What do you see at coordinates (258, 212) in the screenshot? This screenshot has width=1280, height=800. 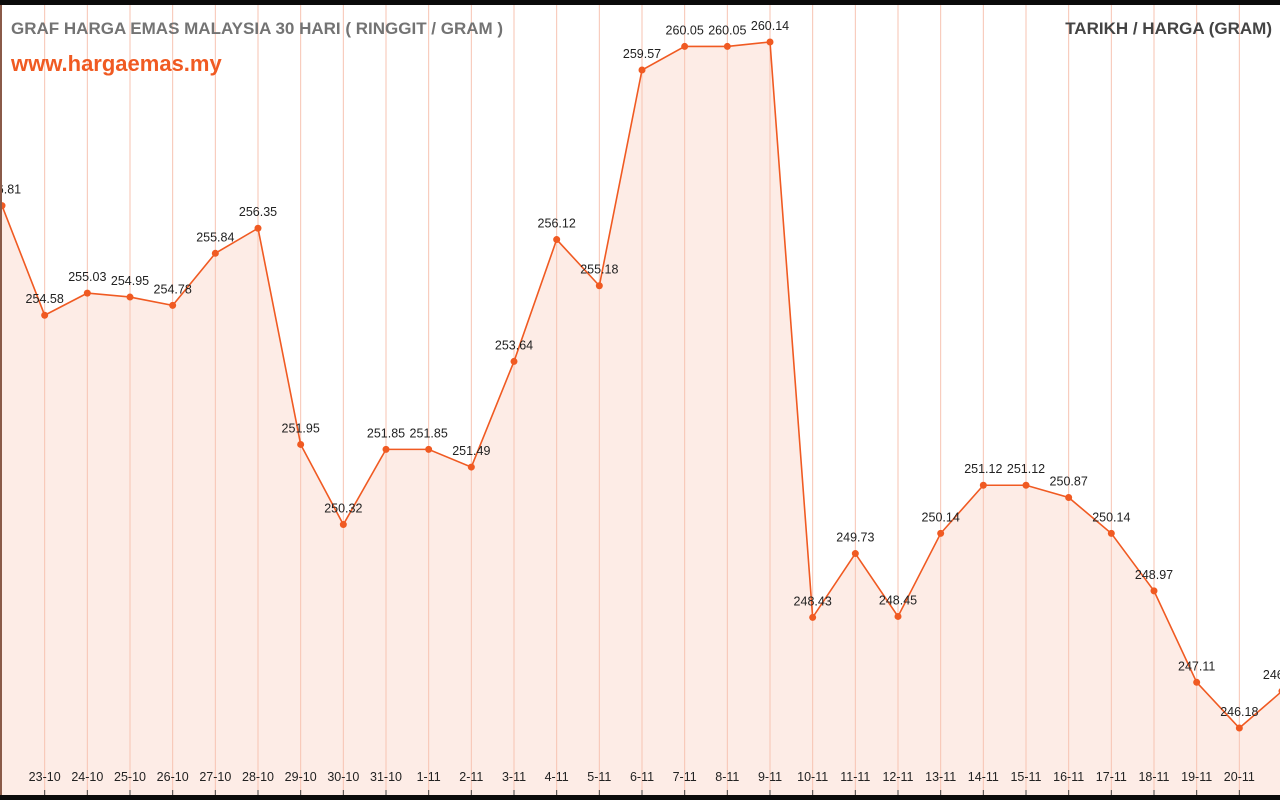 I see `data-label: 256.35` at bounding box center [258, 212].